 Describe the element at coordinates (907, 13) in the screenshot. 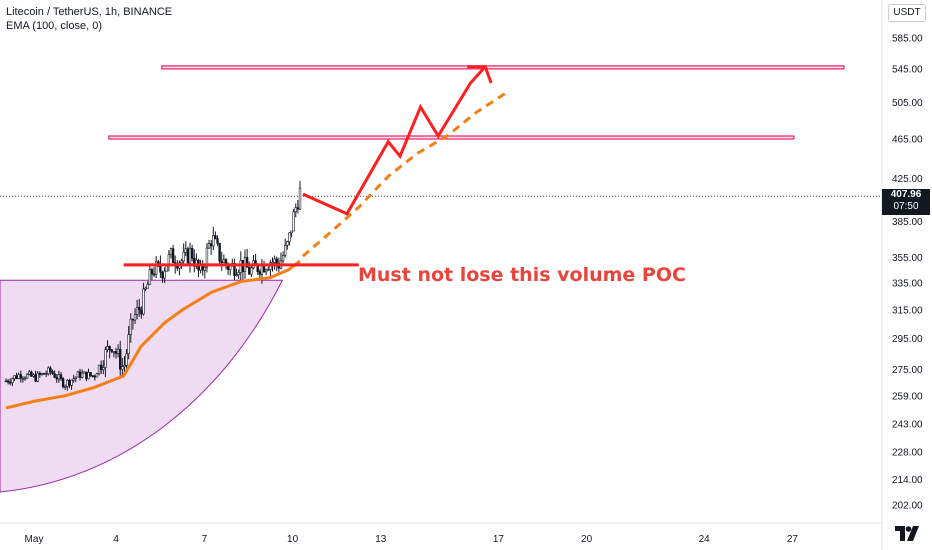

I see `currency-button: USDT` at that location.